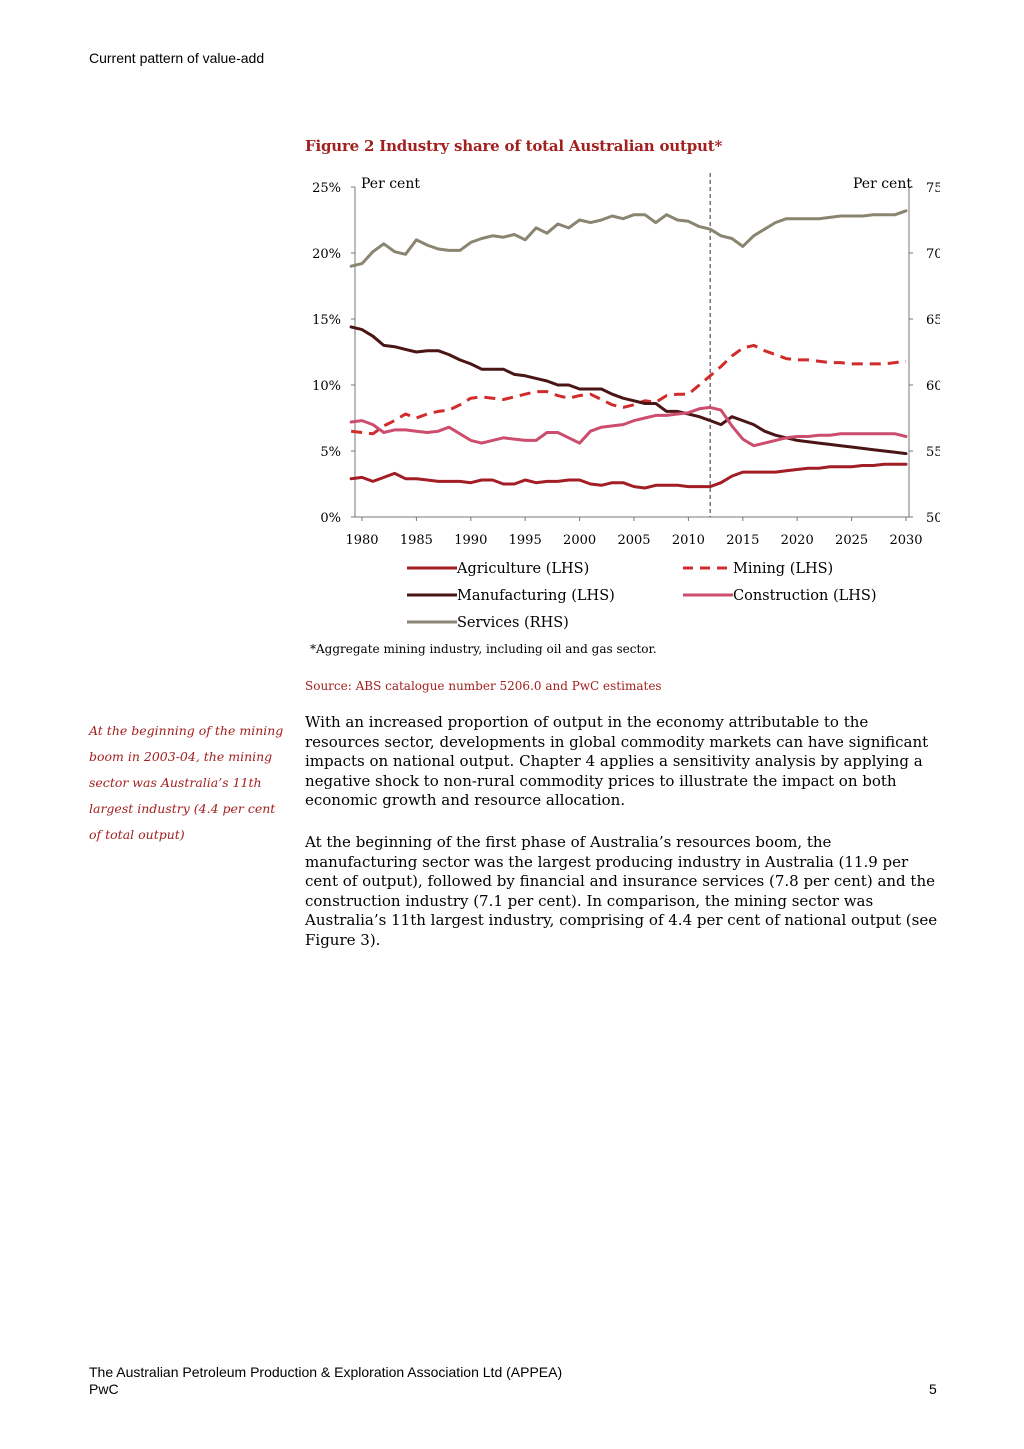 The height and width of the screenshot is (1449, 1024). I want to click on x-tick-label: 2030, so click(905, 540).